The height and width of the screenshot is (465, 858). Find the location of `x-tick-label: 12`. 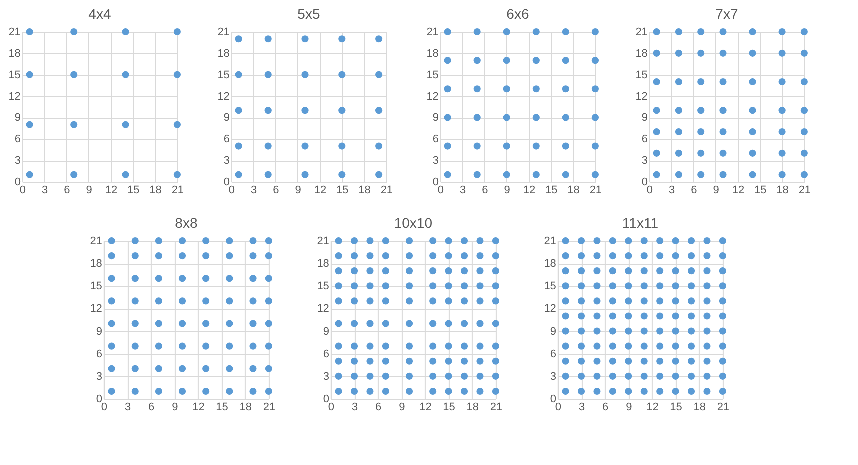

x-tick-label: 12 is located at coordinates (529, 190).